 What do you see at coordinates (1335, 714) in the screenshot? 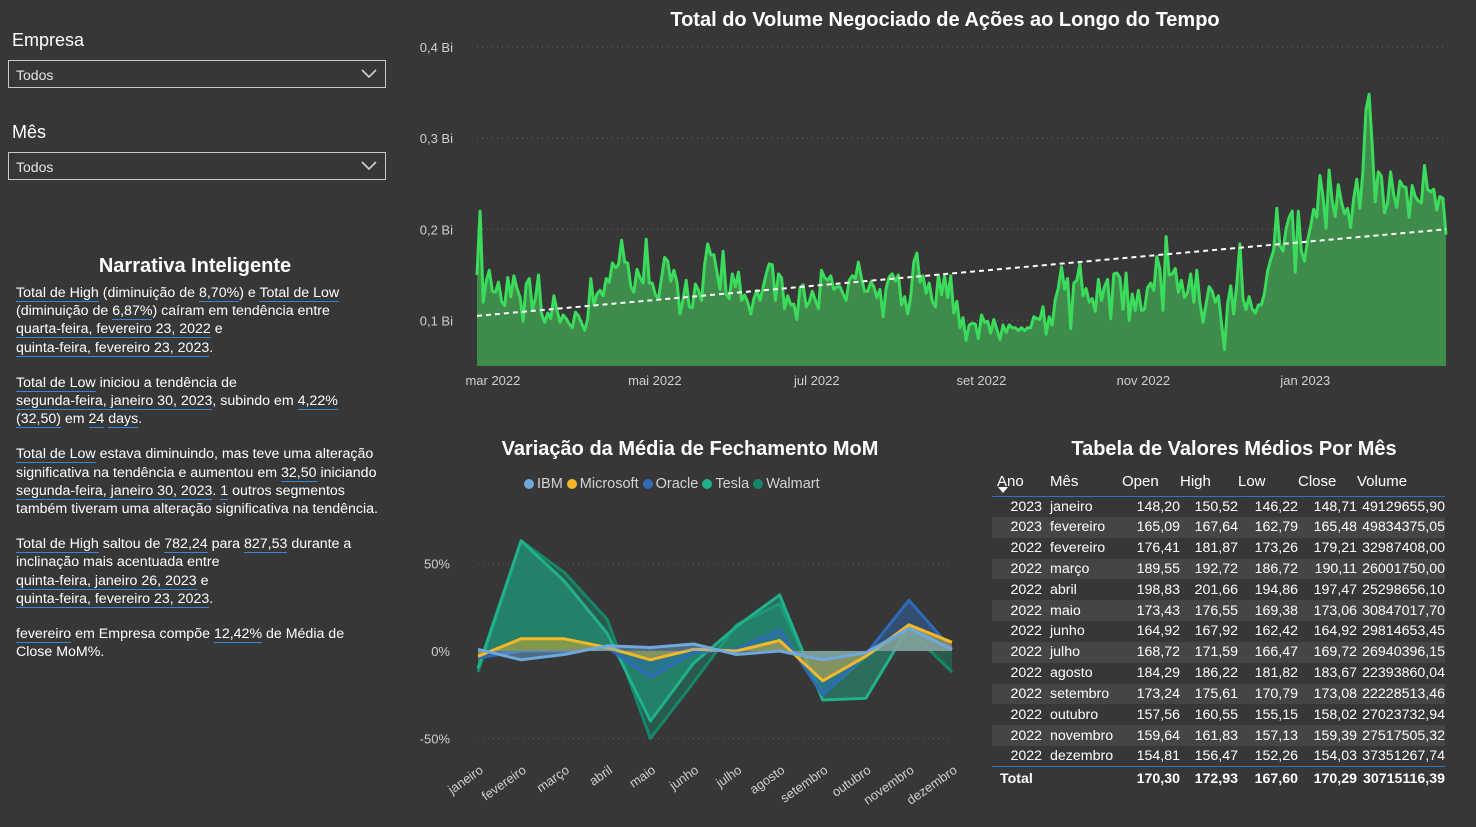
I see `table-cell-close: 158,02` at bounding box center [1335, 714].